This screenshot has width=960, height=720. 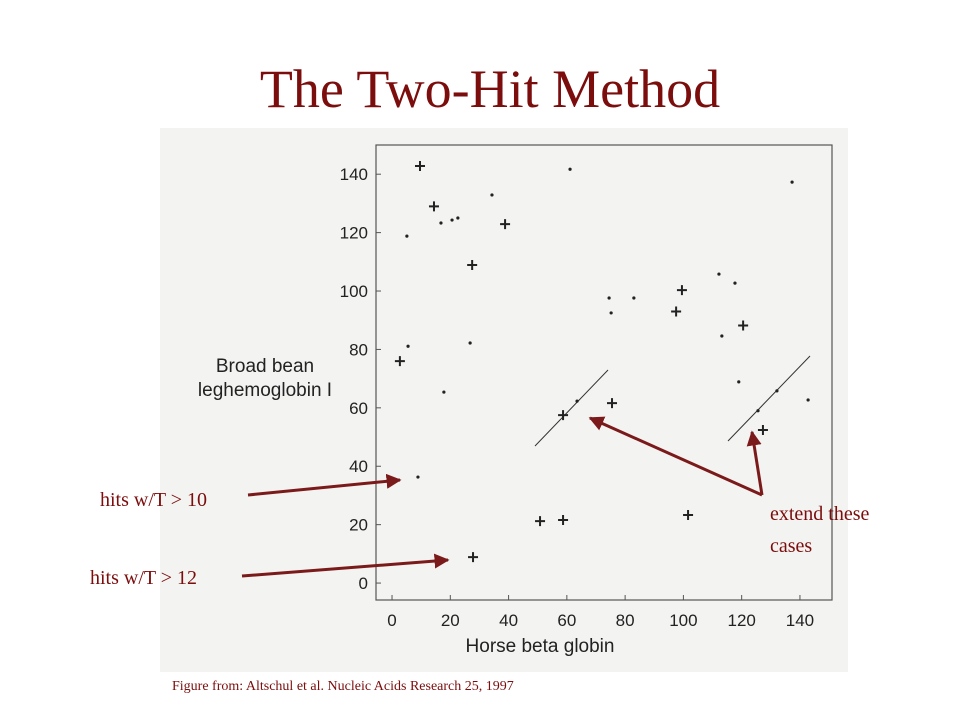 What do you see at coordinates (391, 620) in the screenshot?
I see `x-tick-label: 0` at bounding box center [391, 620].